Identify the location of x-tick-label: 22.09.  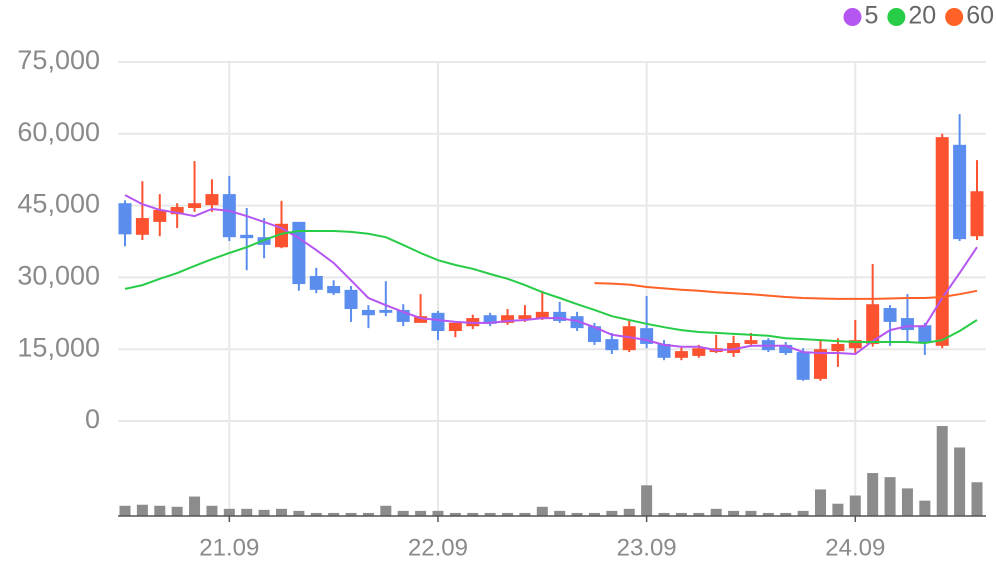
(438, 547).